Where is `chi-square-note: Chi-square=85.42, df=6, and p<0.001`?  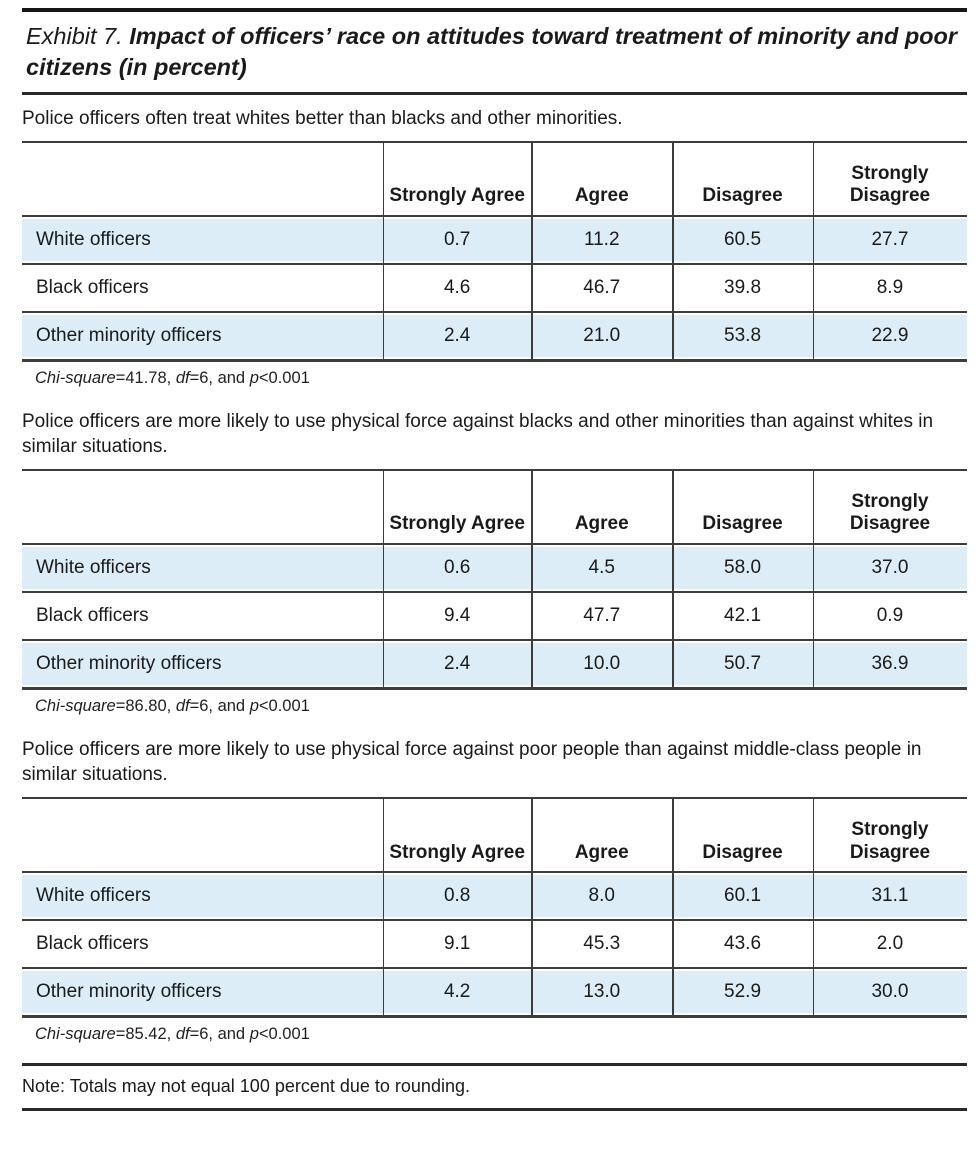
chi-square-note: Chi-square=85.42, df=6, and p<0.001 is located at coordinates (501, 1034).